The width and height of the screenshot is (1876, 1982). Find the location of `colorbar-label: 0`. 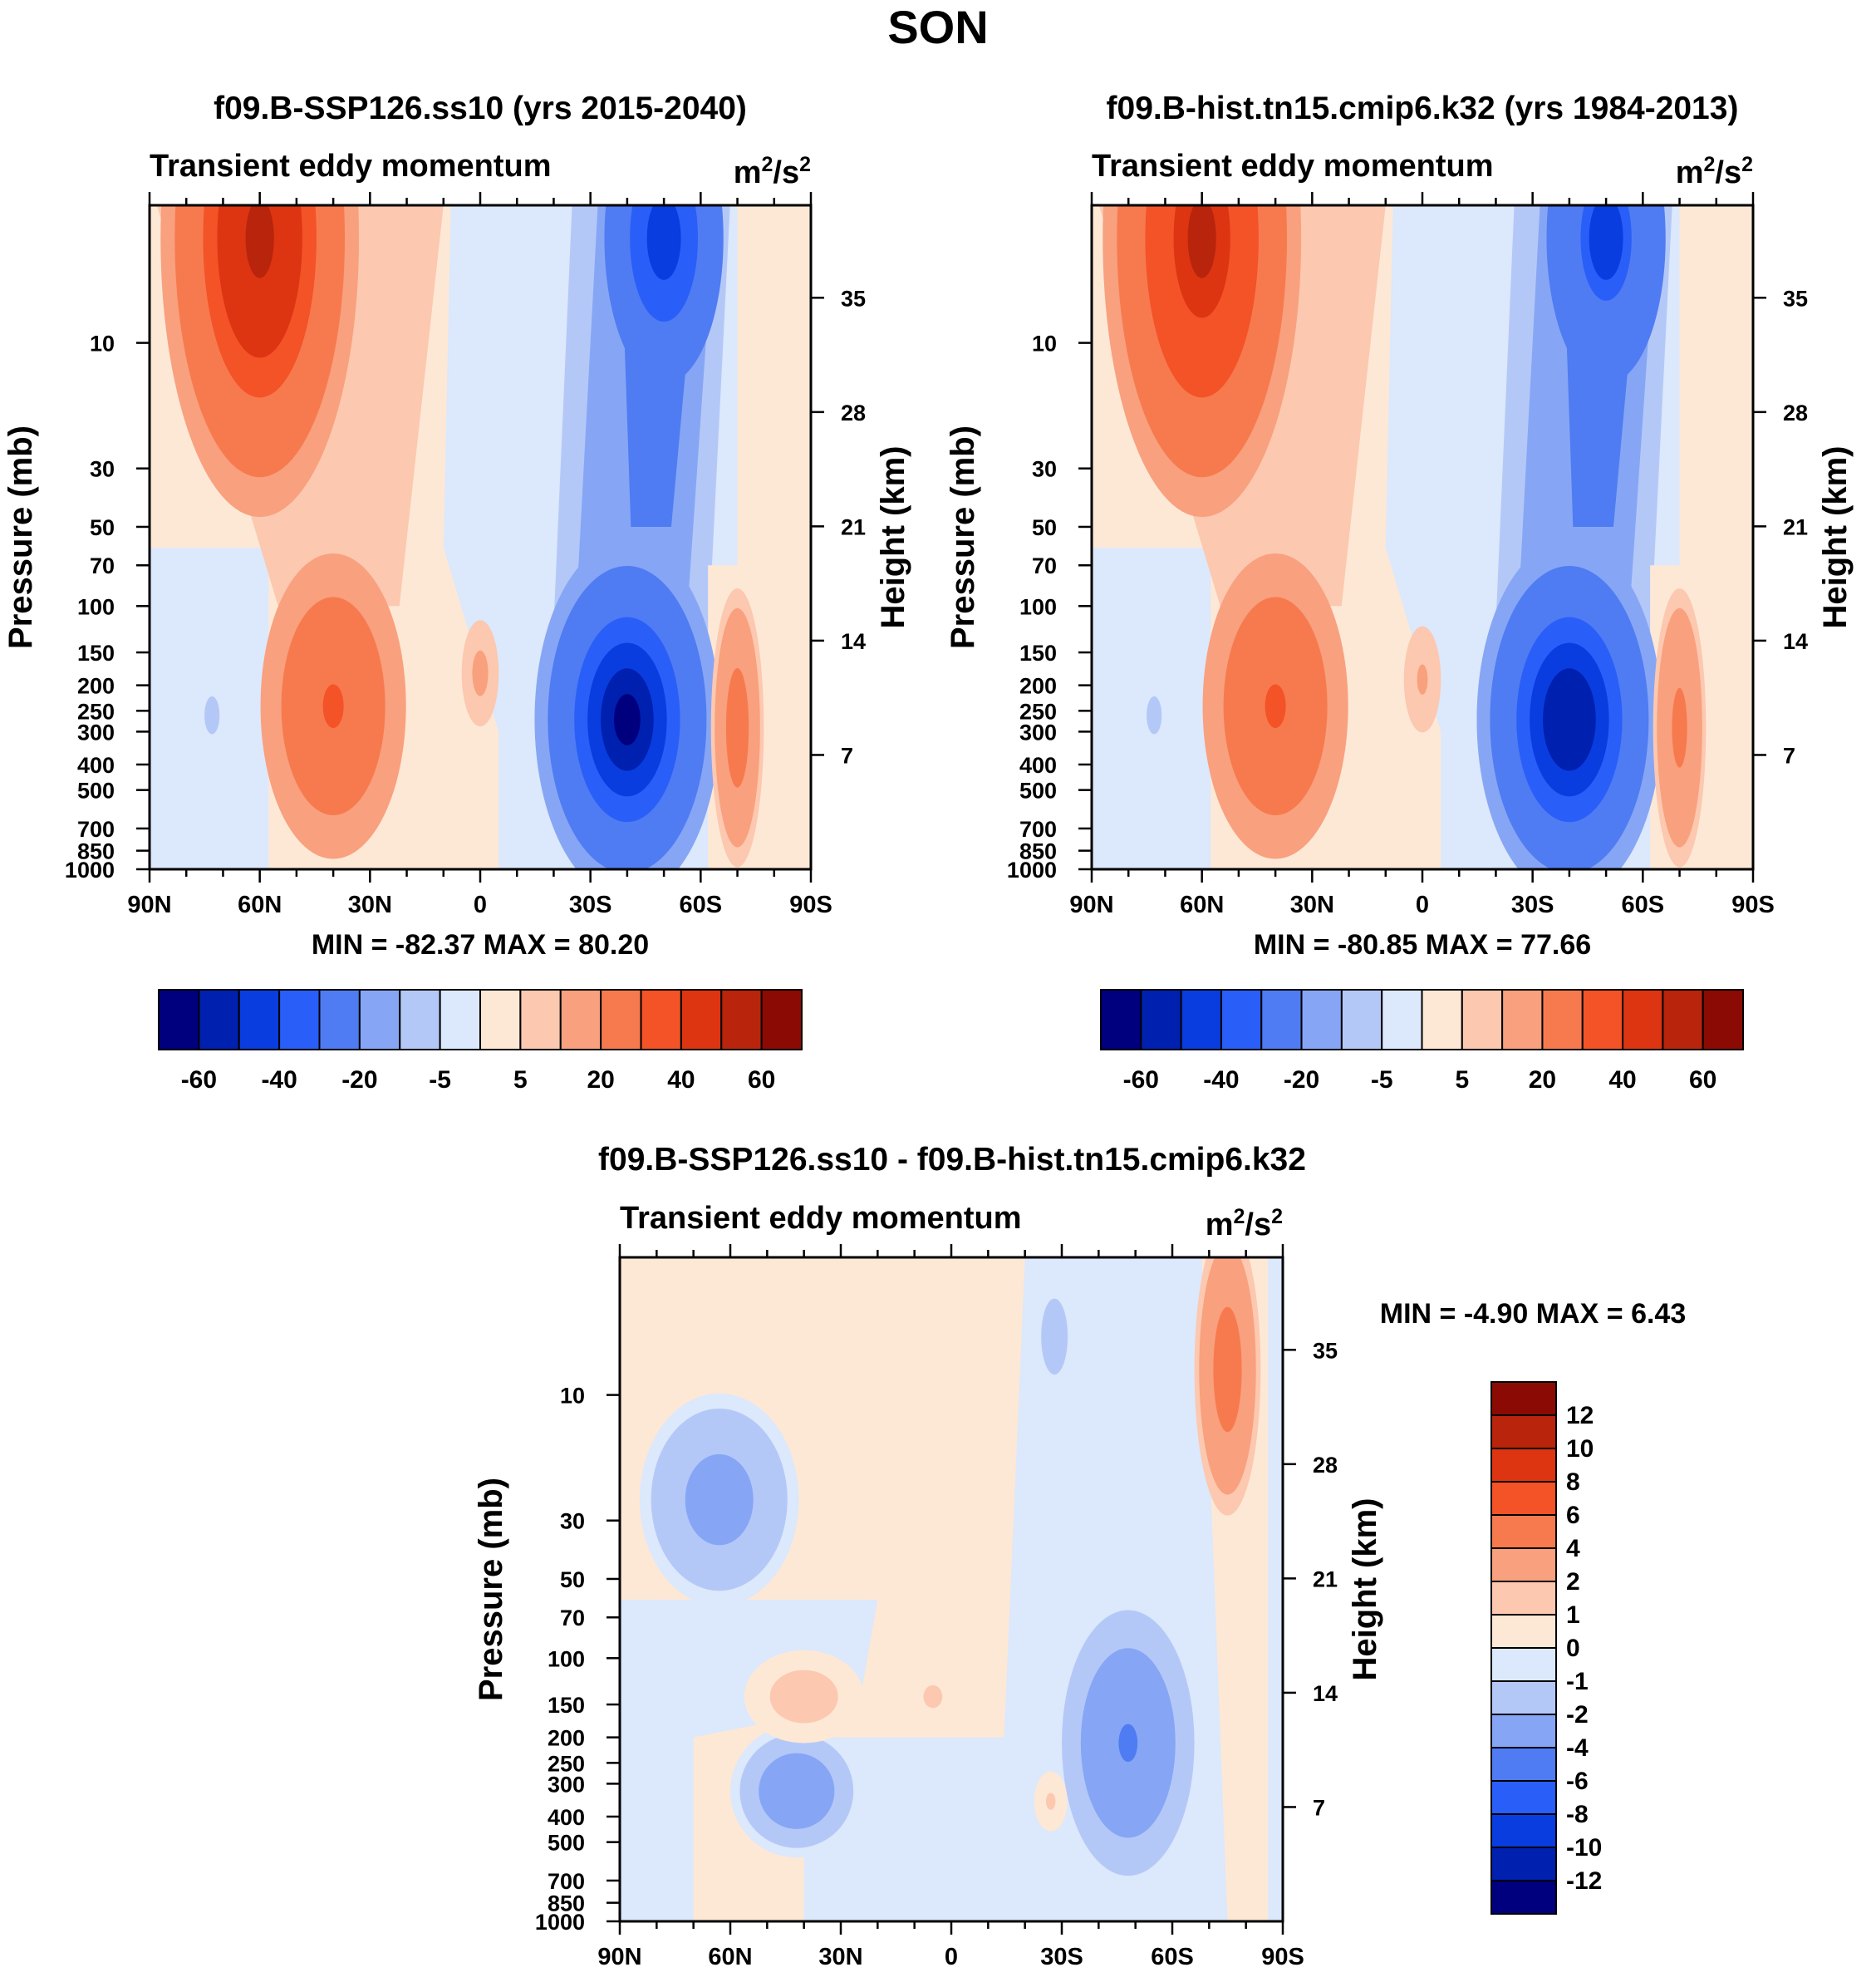

colorbar-label: 0 is located at coordinates (1573, 1648).